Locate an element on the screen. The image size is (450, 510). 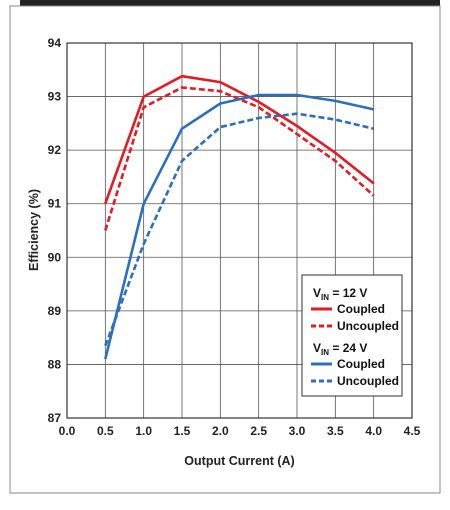
x-tick-label: 2.0 is located at coordinates (220, 431).